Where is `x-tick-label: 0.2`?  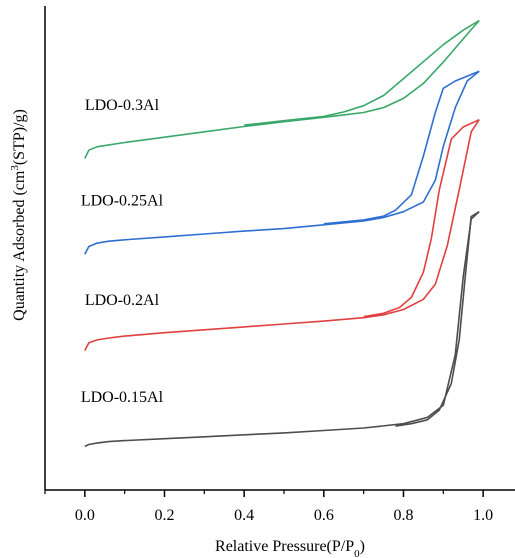
x-tick-label: 0.2 is located at coordinates (164, 515).